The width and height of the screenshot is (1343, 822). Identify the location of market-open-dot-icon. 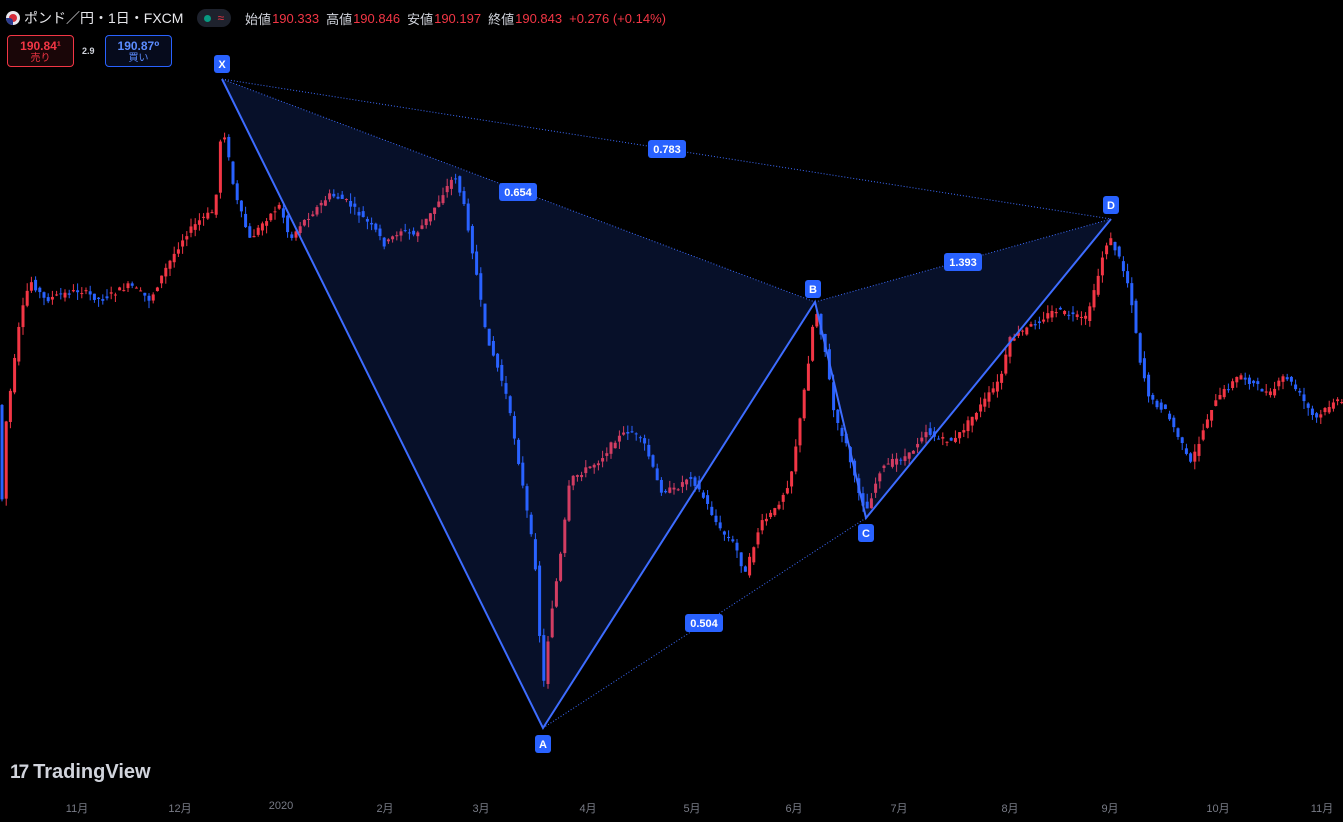
(208, 18).